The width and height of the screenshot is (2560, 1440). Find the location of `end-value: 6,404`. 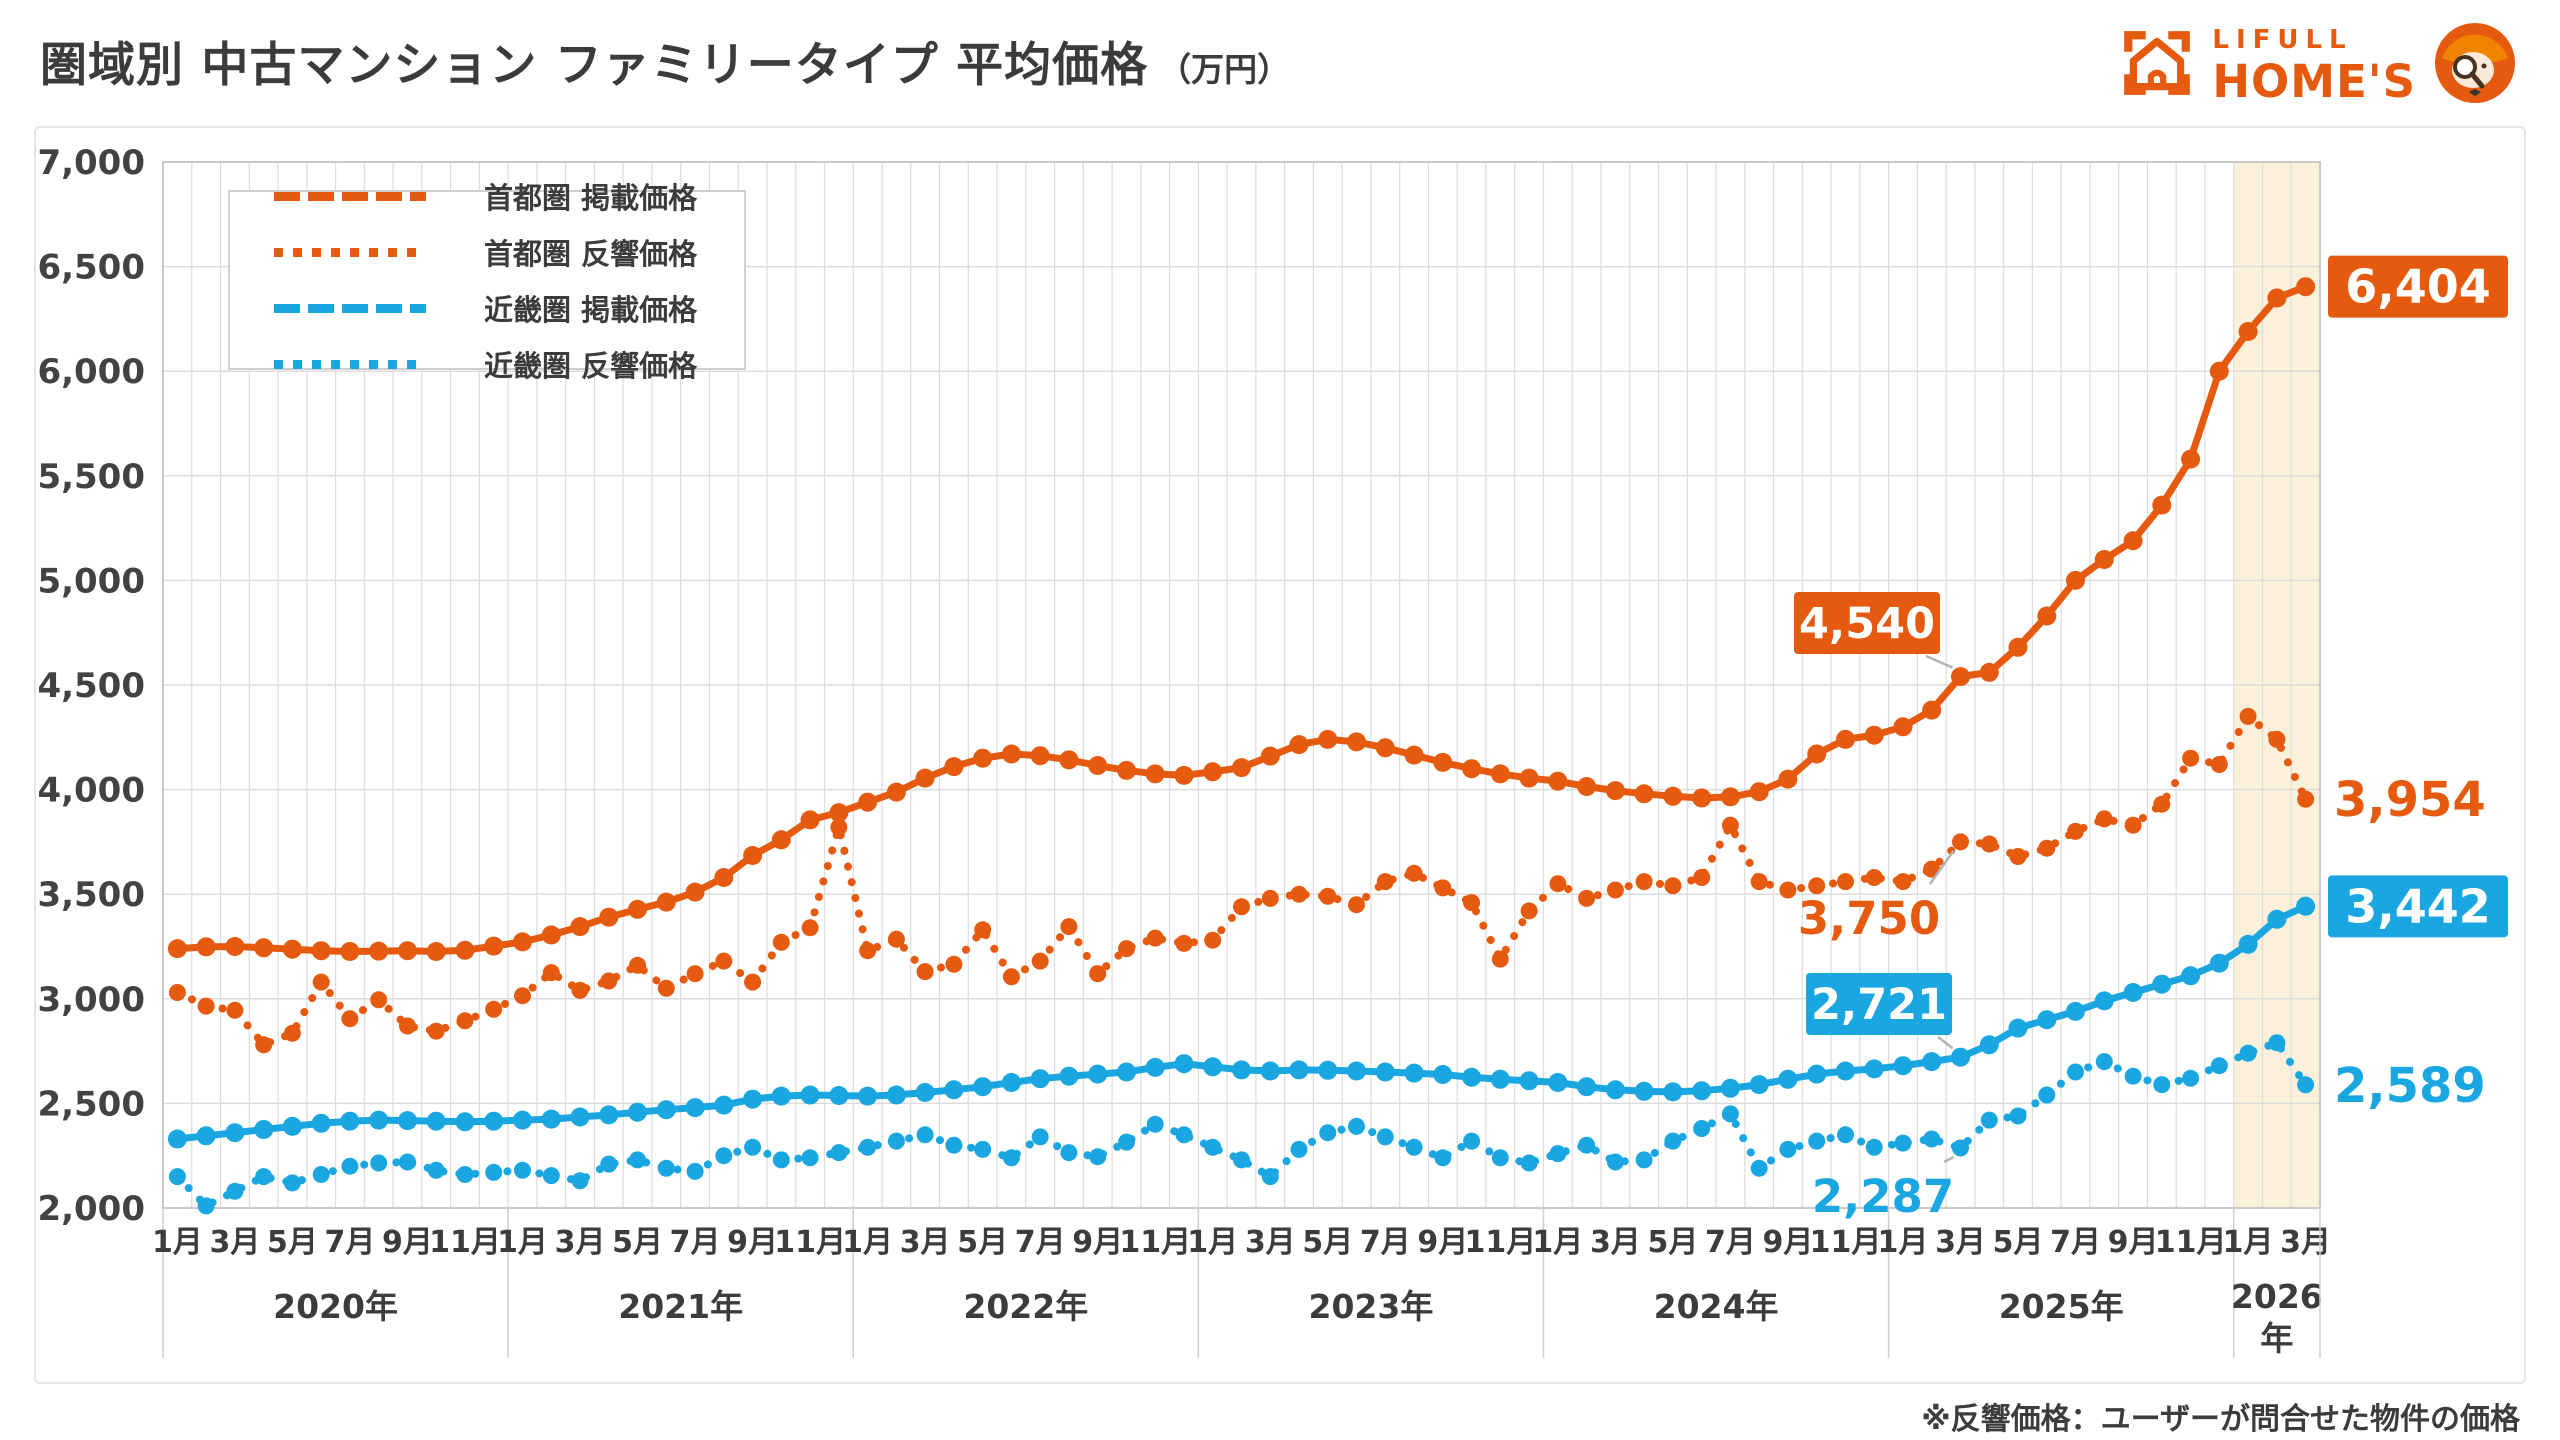

end-value: 6,404 is located at coordinates (2418, 287).